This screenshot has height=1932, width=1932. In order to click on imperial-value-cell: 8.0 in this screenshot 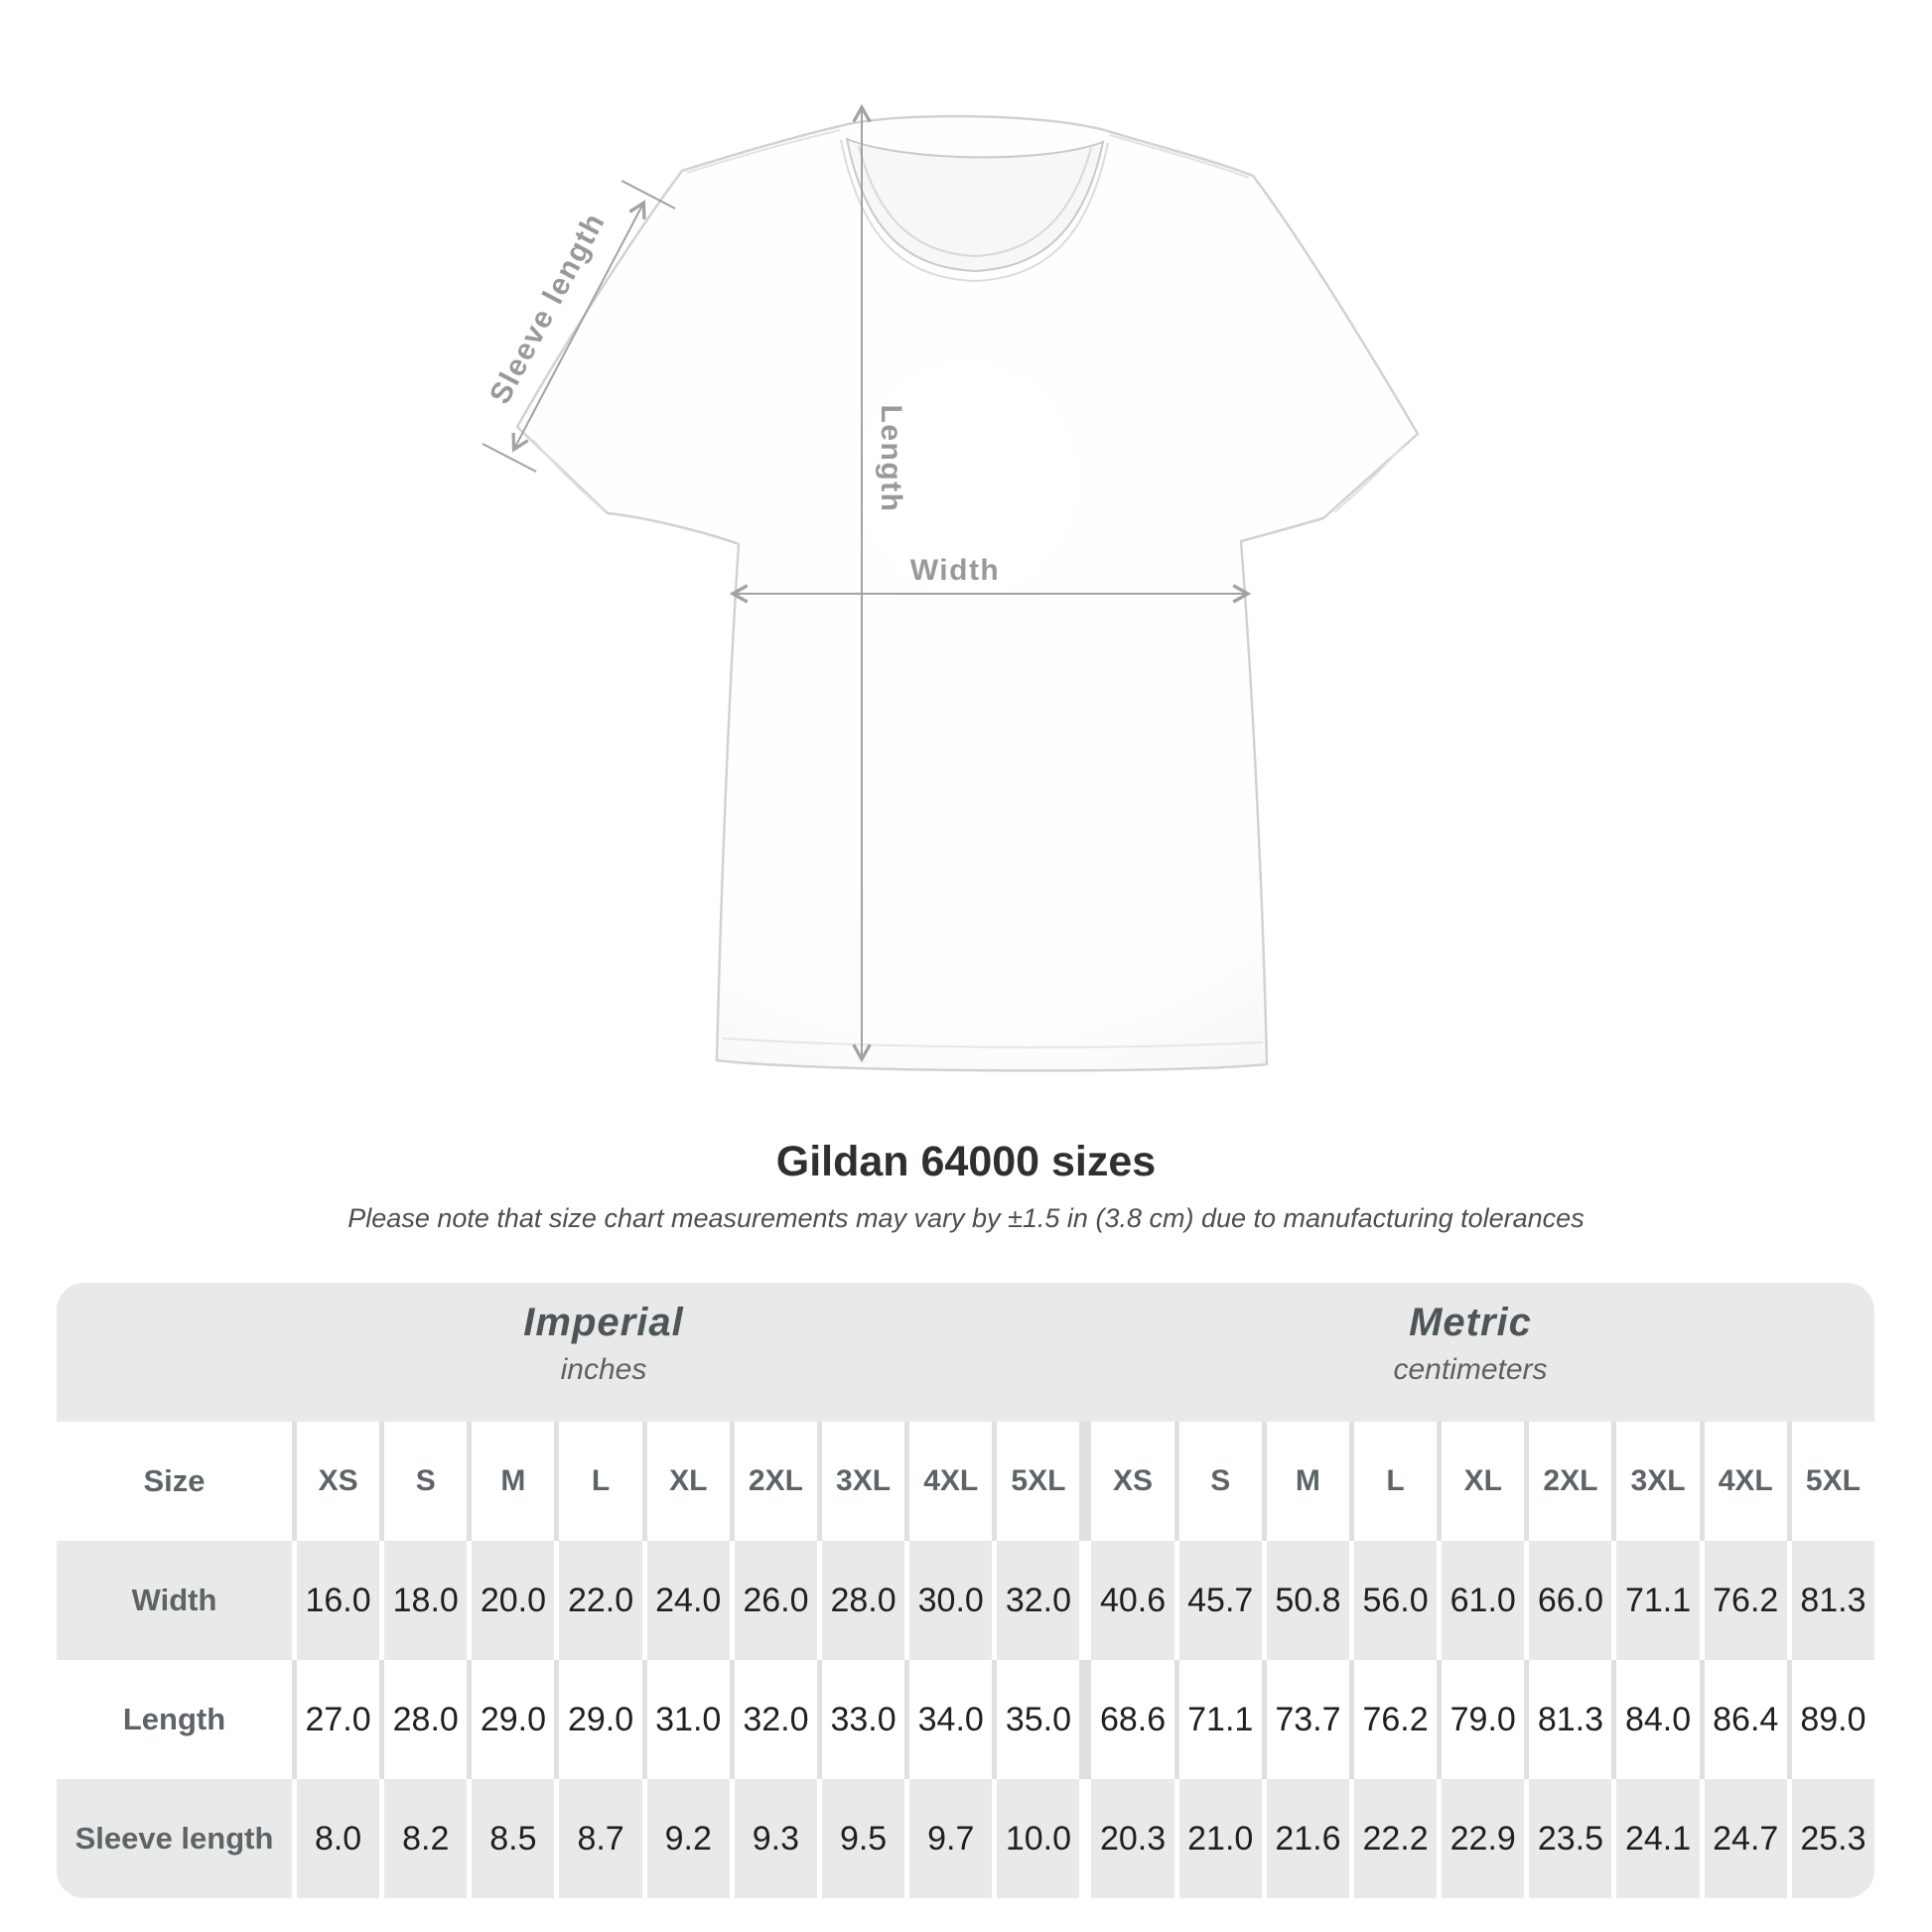, I will do `click(338, 1839)`.